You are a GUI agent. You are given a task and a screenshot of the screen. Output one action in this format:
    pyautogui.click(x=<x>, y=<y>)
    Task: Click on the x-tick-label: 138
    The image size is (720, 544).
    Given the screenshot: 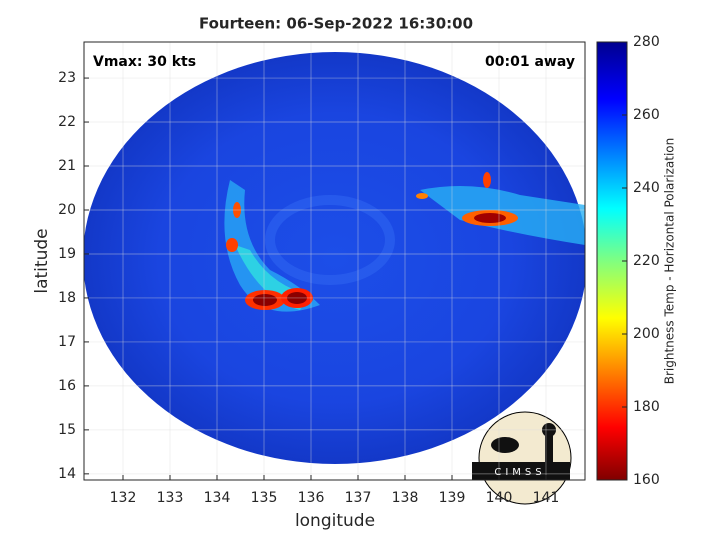 What is the action you would take?
    pyautogui.click(x=405, y=498)
    